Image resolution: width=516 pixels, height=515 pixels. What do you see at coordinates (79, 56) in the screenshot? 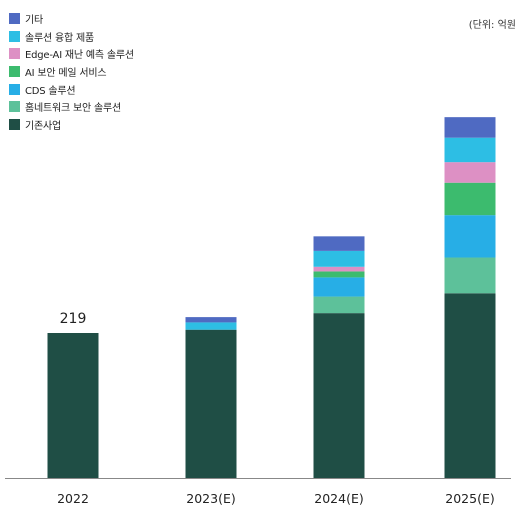
I see `legend-label: Edge-AI 재난 예측 솔루션` at bounding box center [79, 56].